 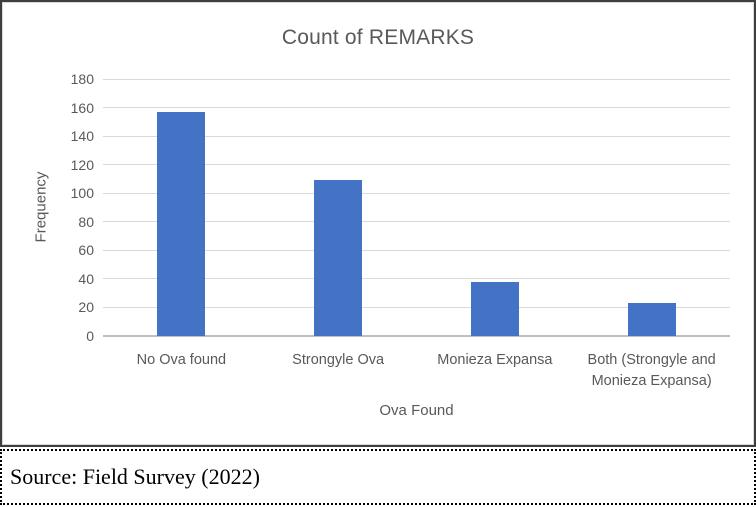 I want to click on y-tick-label: 180, so click(x=82, y=79).